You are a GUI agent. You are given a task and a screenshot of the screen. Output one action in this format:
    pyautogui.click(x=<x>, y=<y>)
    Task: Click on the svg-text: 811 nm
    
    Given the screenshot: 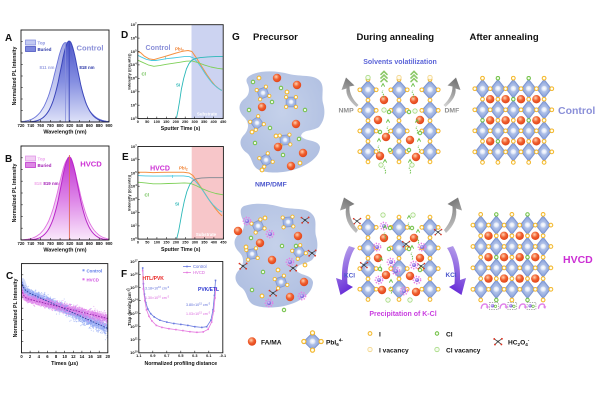 What is the action you would take?
    pyautogui.click(x=47, y=67)
    